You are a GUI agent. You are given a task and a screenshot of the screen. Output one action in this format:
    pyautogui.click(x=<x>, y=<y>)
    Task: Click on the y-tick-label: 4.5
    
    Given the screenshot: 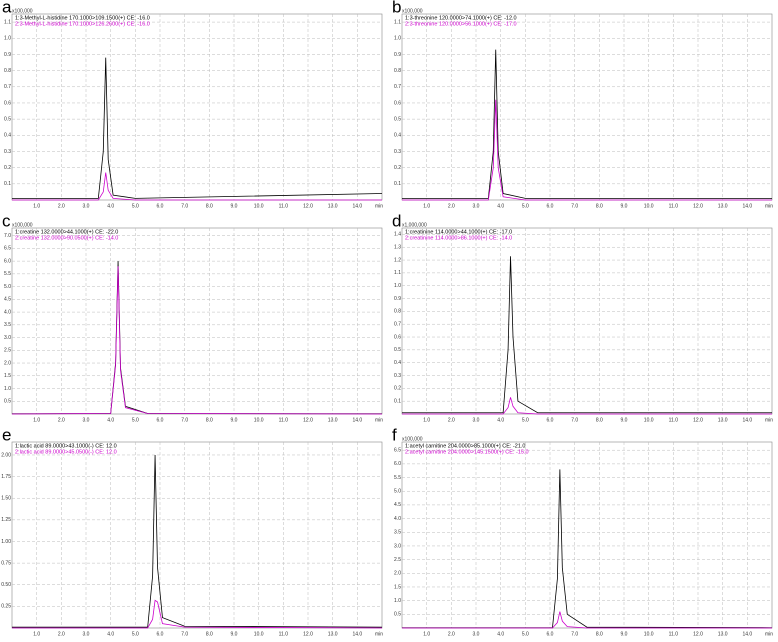 What is the action you would take?
    pyautogui.click(x=397, y=505)
    